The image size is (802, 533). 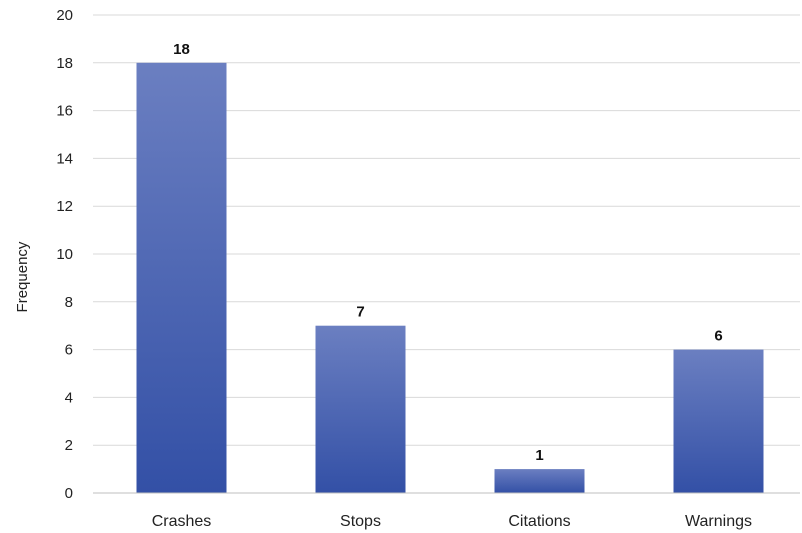 I want to click on category-label-citations: Citations, so click(x=539, y=521).